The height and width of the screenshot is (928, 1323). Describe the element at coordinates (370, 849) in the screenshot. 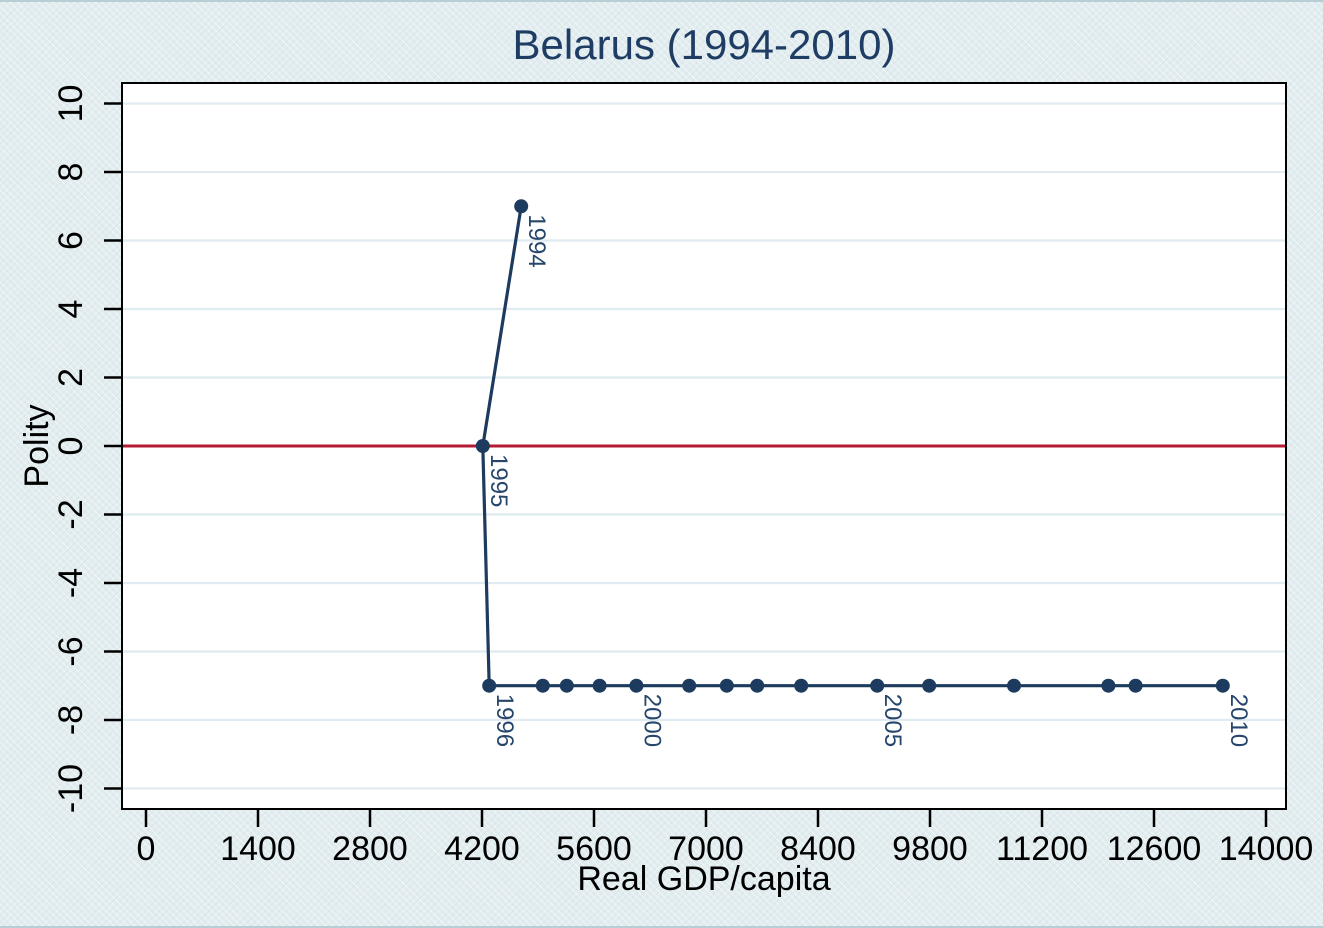

I see `x-tick-label-2800: 2800` at that location.